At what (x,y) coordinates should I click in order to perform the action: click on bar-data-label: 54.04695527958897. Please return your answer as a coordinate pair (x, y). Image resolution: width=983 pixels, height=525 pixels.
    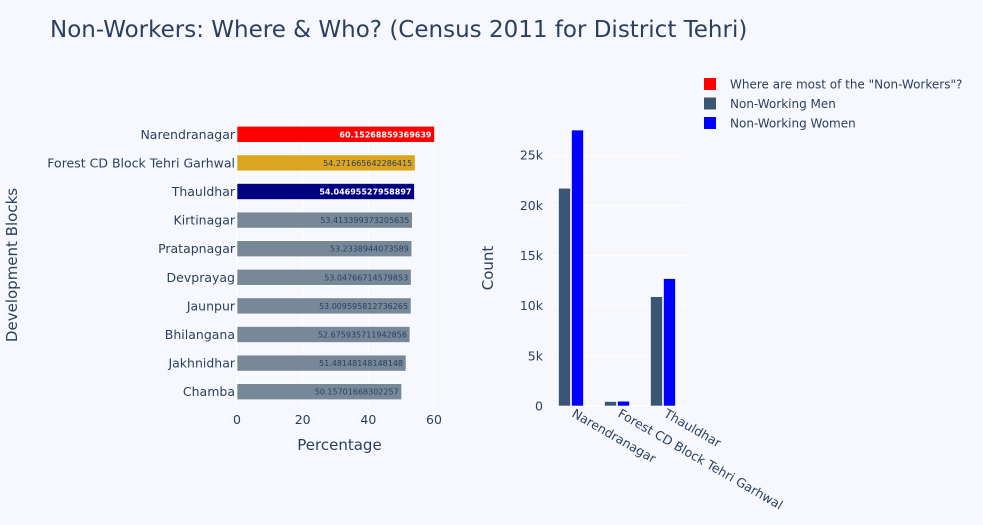
    Looking at the image, I should click on (365, 192).